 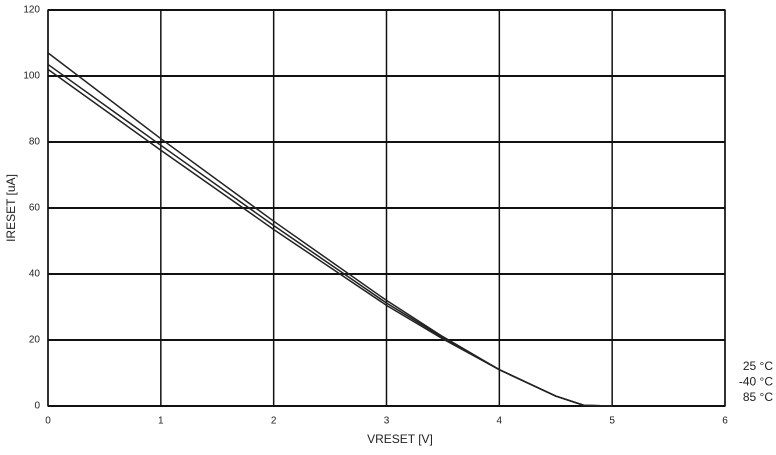 What do you see at coordinates (500, 421) in the screenshot?
I see `x-tick-label: 4` at bounding box center [500, 421].